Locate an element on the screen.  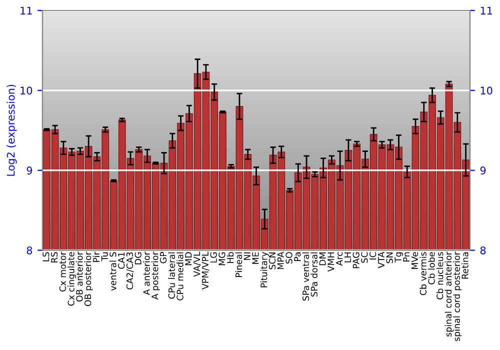
x-tick-label: Pir is located at coordinates (96, 257).